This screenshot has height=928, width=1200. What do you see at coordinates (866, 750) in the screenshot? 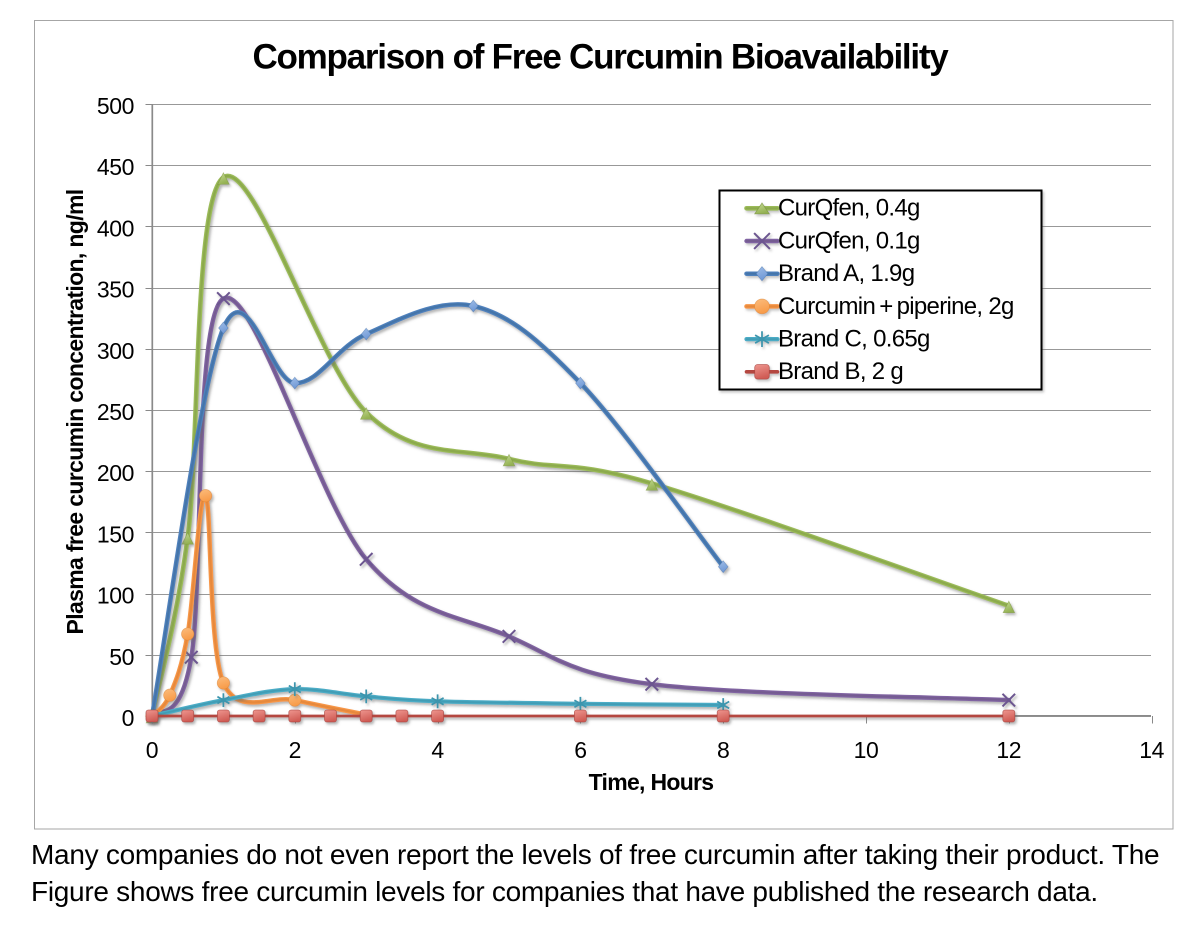
I see `svg-text: 10` at bounding box center [866, 750].